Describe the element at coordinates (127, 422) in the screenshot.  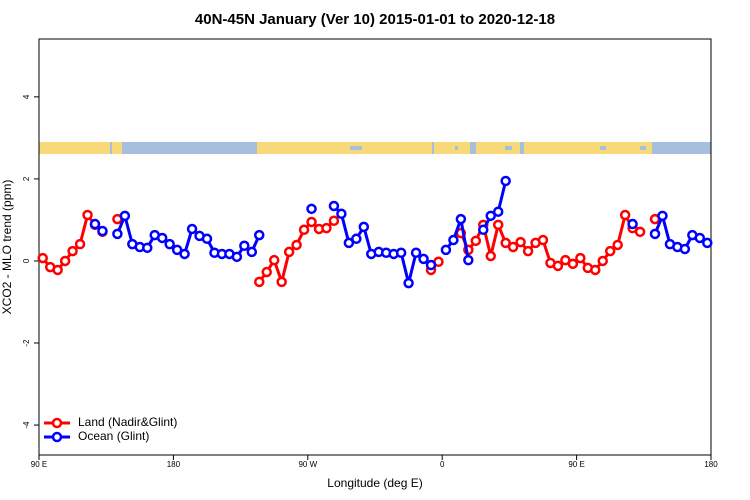
I see `legend-label: Land (Nadir&Glint)` at that location.